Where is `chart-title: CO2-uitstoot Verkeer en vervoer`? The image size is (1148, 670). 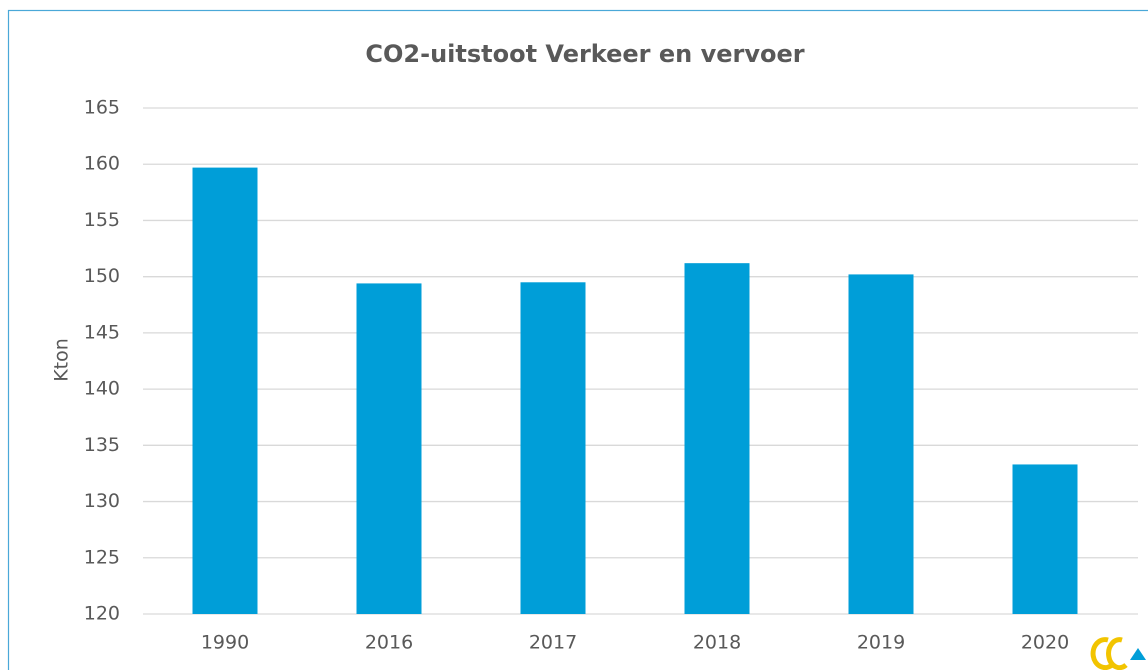 chart-title: CO2-uitstoot Verkeer en vervoer is located at coordinates (584, 54).